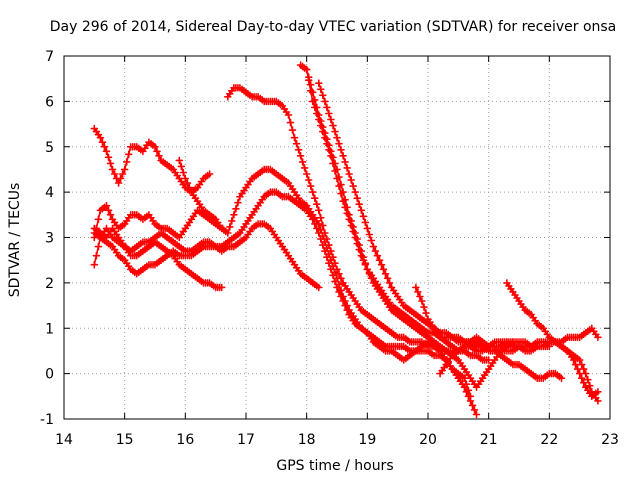 This screenshot has width=640, height=480. I want to click on y-tick-label: -1, so click(47, 420).